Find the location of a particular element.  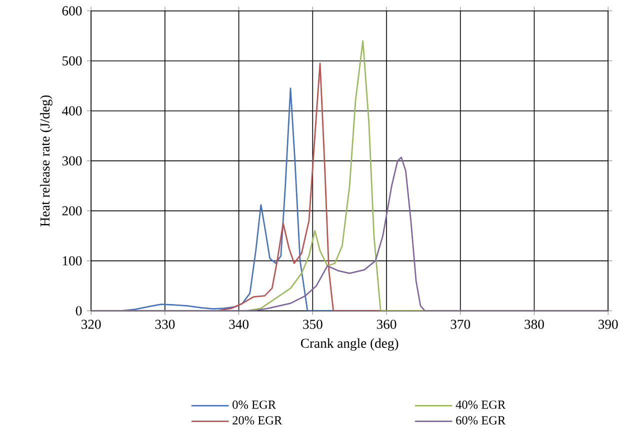

y-tick-label: 100 is located at coordinates (72, 261).